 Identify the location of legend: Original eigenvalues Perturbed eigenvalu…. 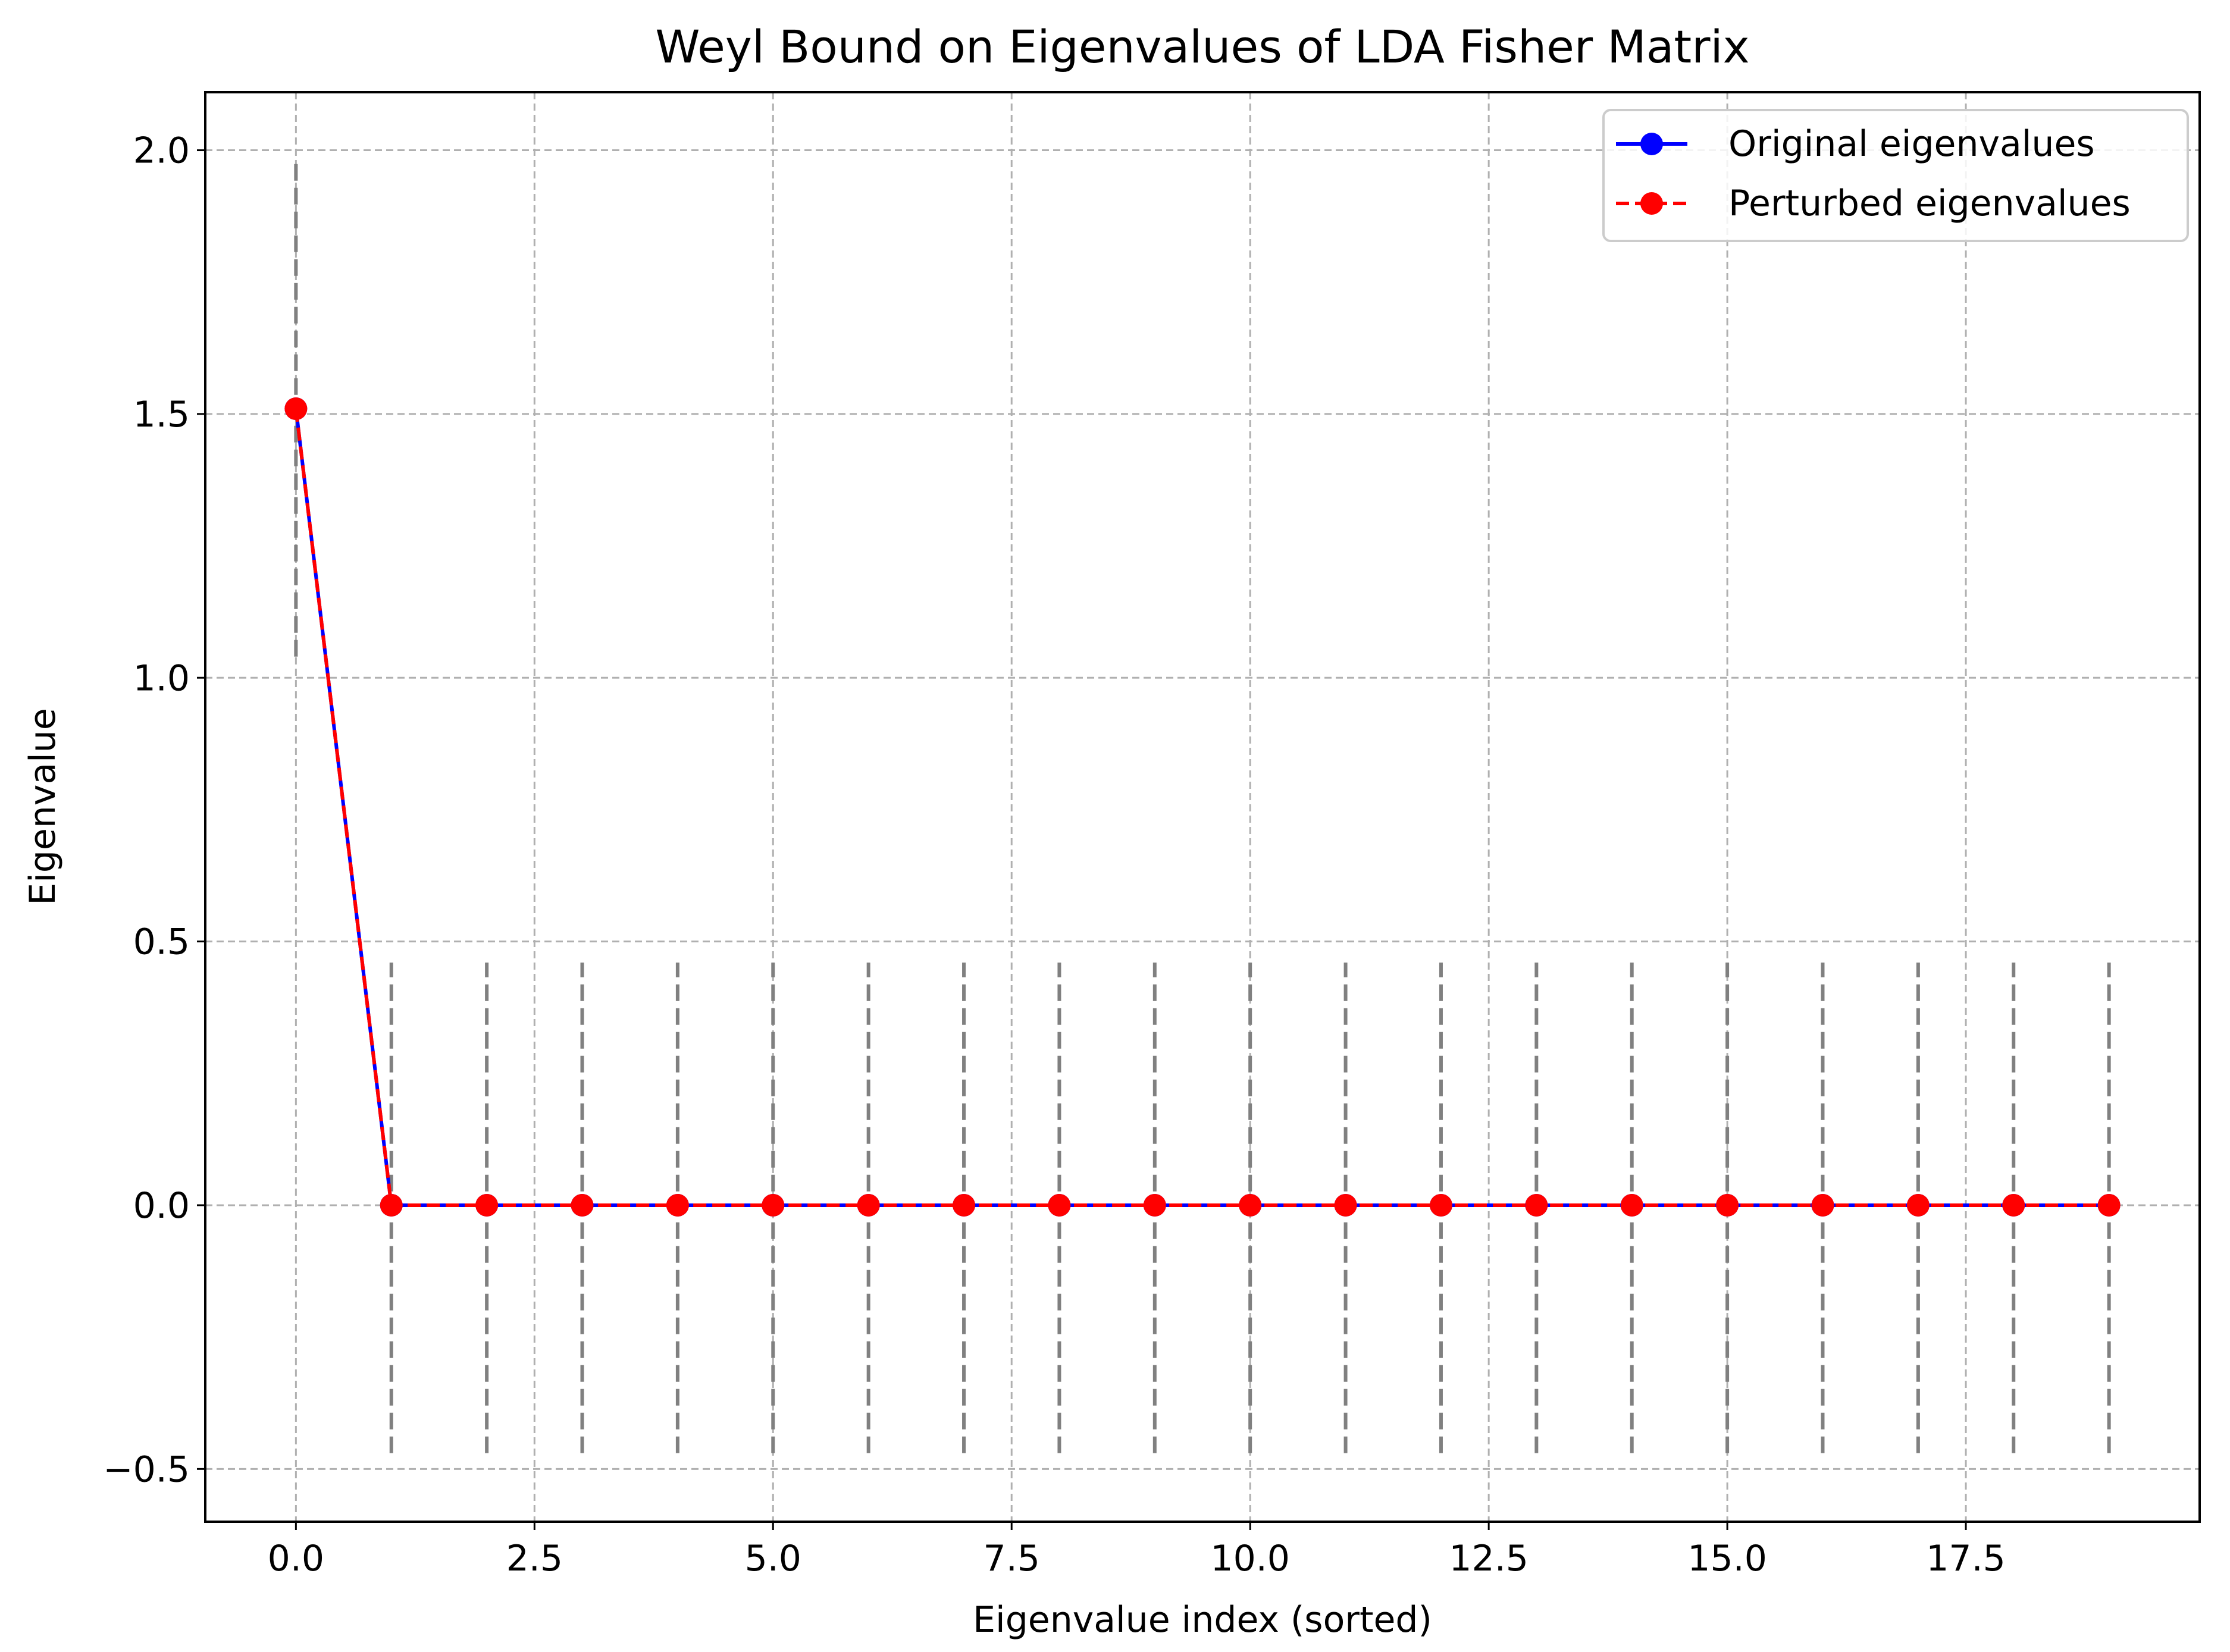
(1895, 175).